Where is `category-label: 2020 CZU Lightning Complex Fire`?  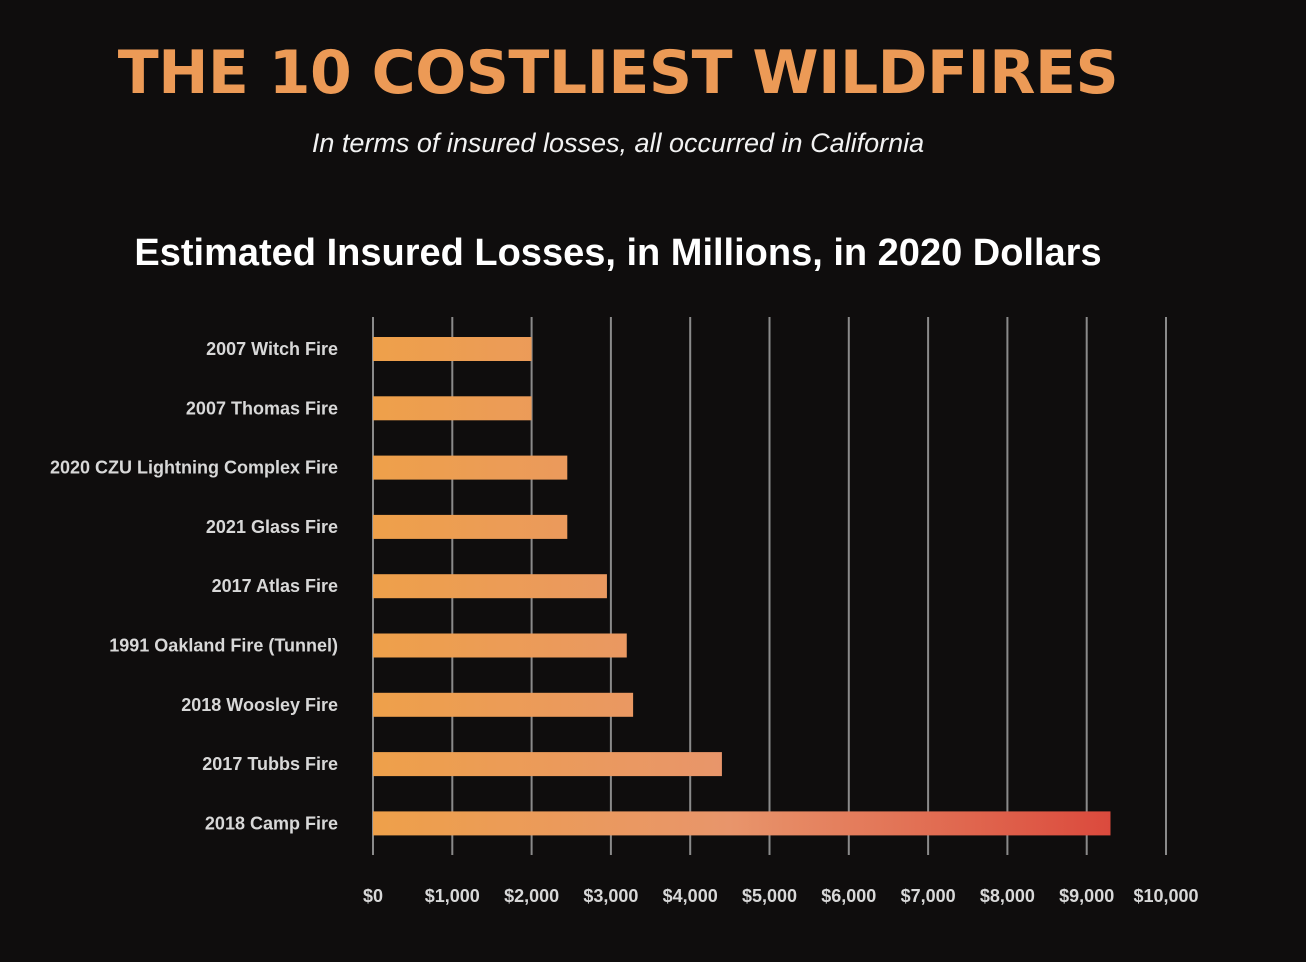
category-label: 2020 CZU Lightning Complex Fire is located at coordinates (194, 468).